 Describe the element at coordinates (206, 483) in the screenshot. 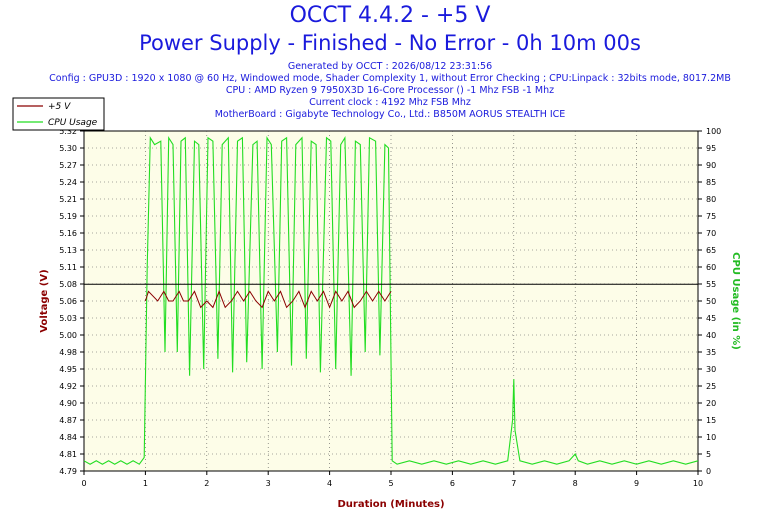

I see `x-tick-label: 2` at that location.